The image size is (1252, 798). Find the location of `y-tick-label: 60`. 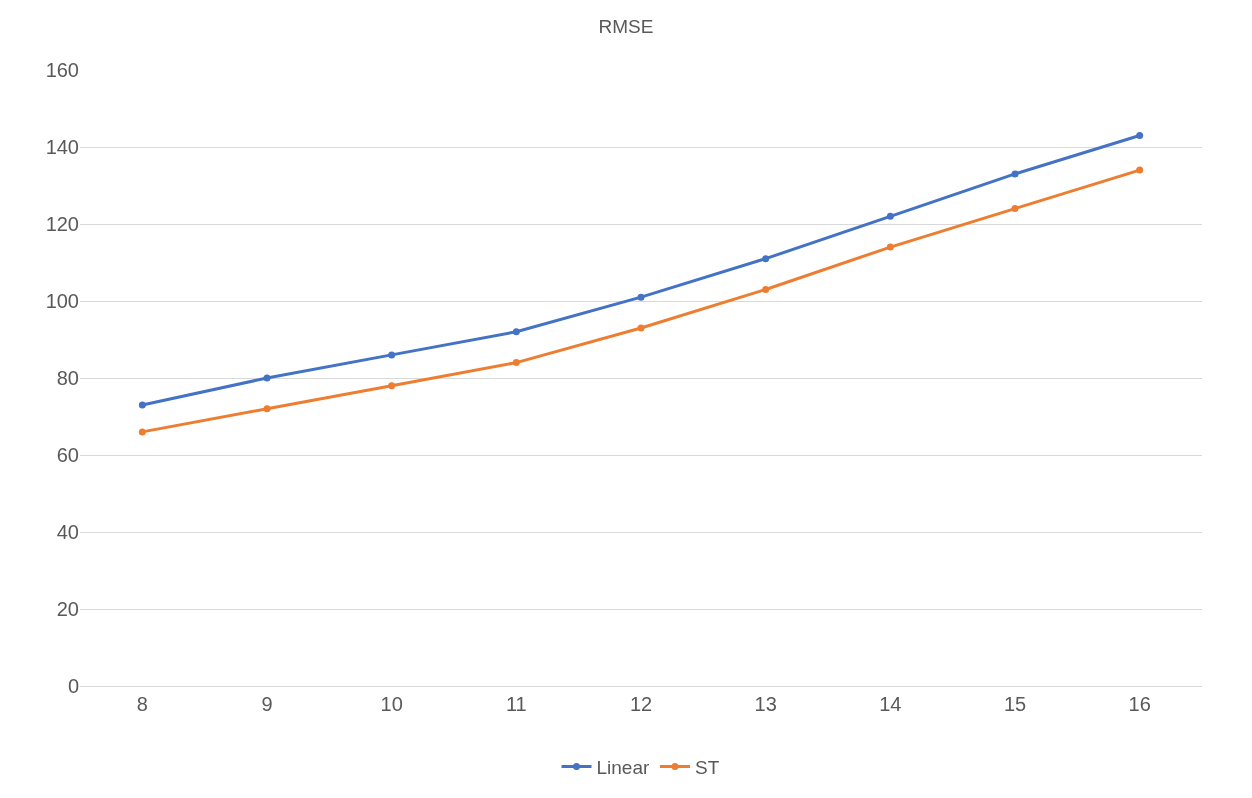

y-tick-label: 60 is located at coordinates (67, 455).